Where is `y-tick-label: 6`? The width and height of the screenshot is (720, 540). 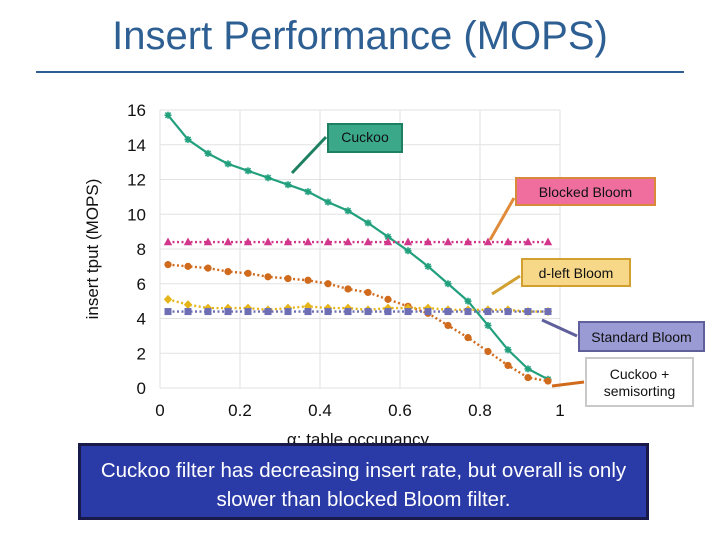
y-tick-label: 6 is located at coordinates (141, 284).